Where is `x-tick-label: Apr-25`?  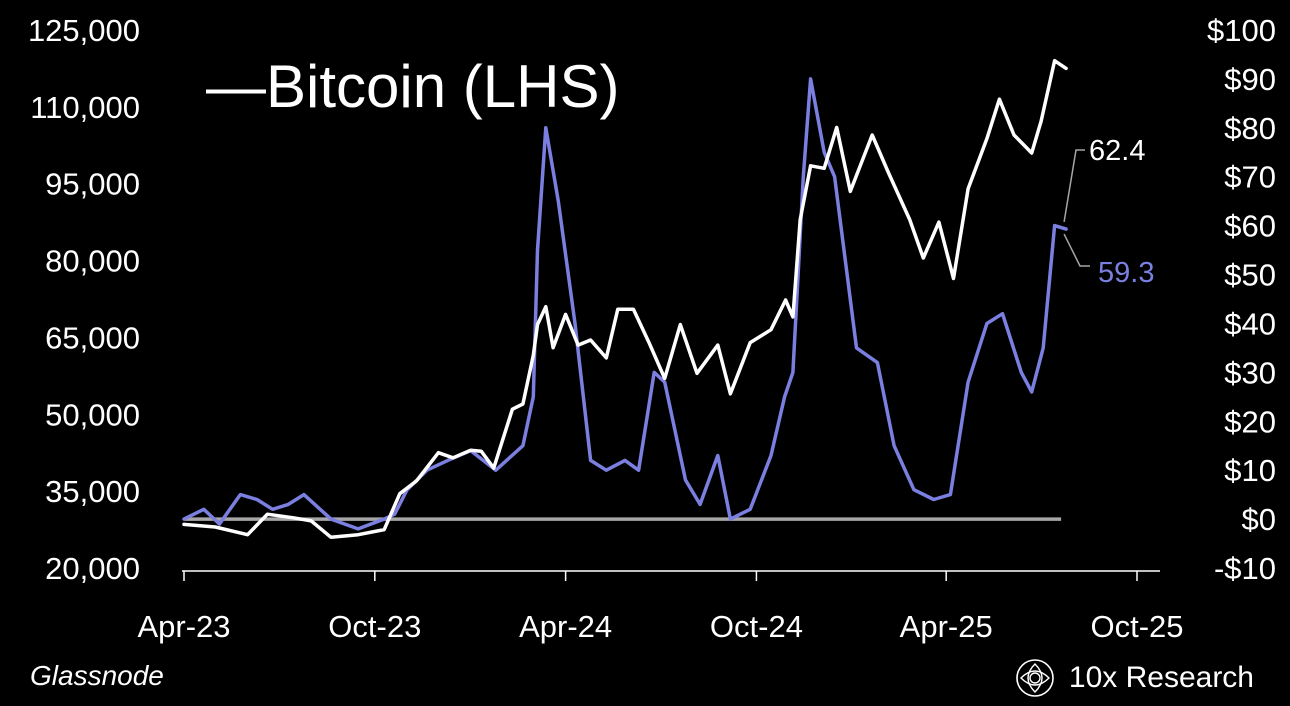 x-tick-label: Apr-25 is located at coordinates (946, 626).